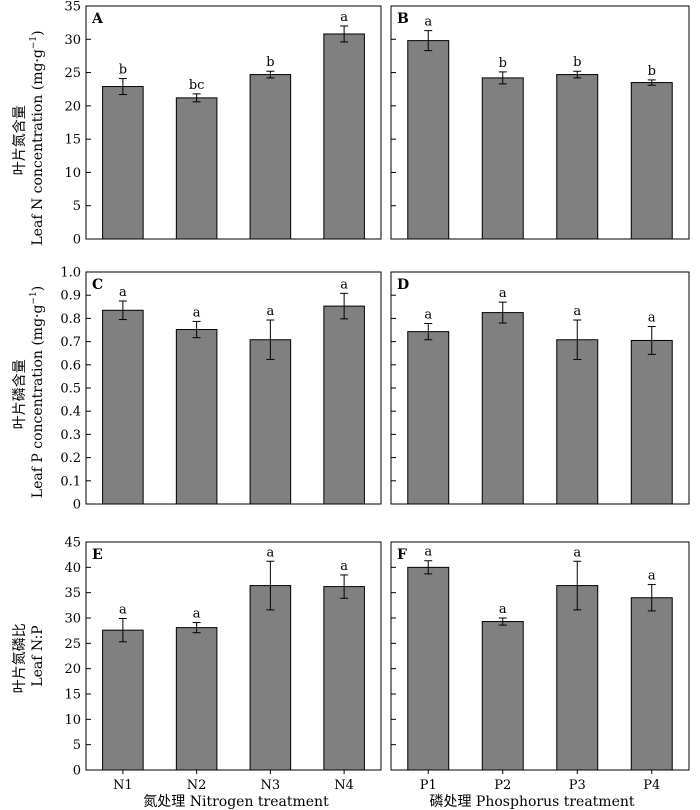 The image size is (700, 810). What do you see at coordinates (531, 802) in the screenshot?
I see `x-axis-title-phosphorus: 磷处理 Phosphorus treatment` at bounding box center [531, 802].